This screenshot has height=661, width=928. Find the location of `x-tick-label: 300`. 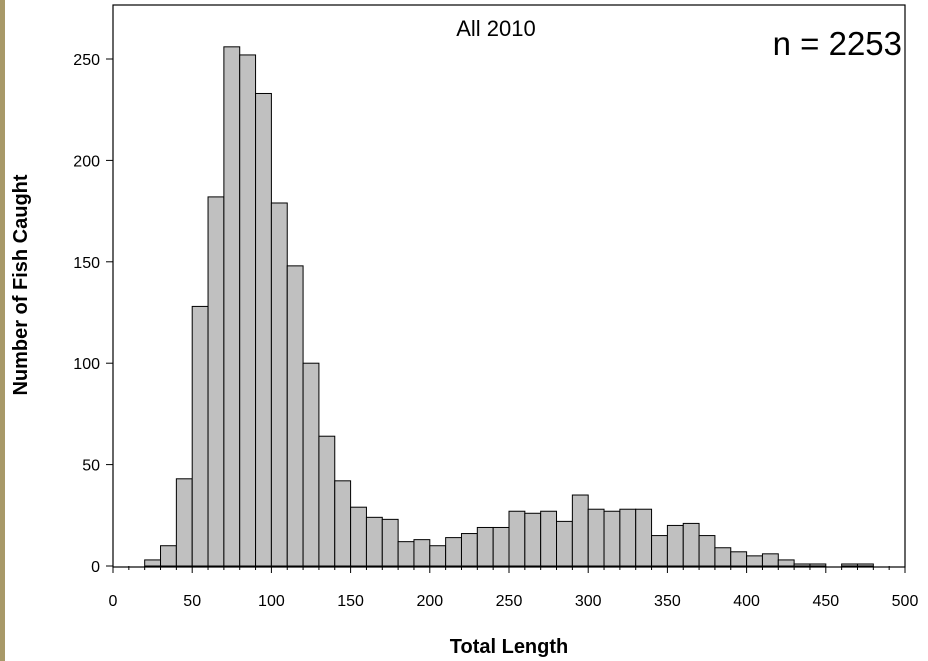

x-tick-label: 300 is located at coordinates (588, 601).